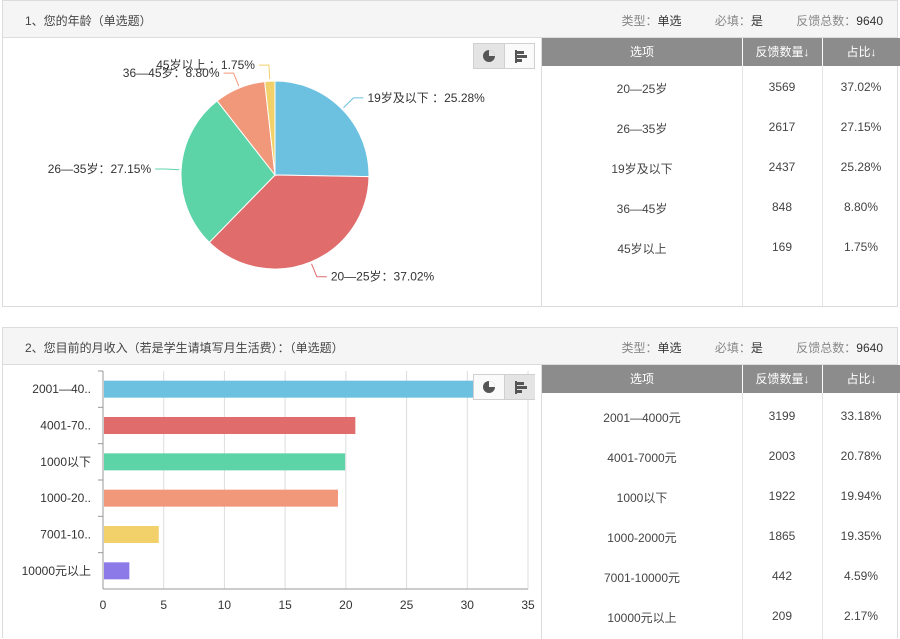  What do you see at coordinates (861, 496) in the screenshot?
I see `table-cell-percent: 19.94%` at bounding box center [861, 496].